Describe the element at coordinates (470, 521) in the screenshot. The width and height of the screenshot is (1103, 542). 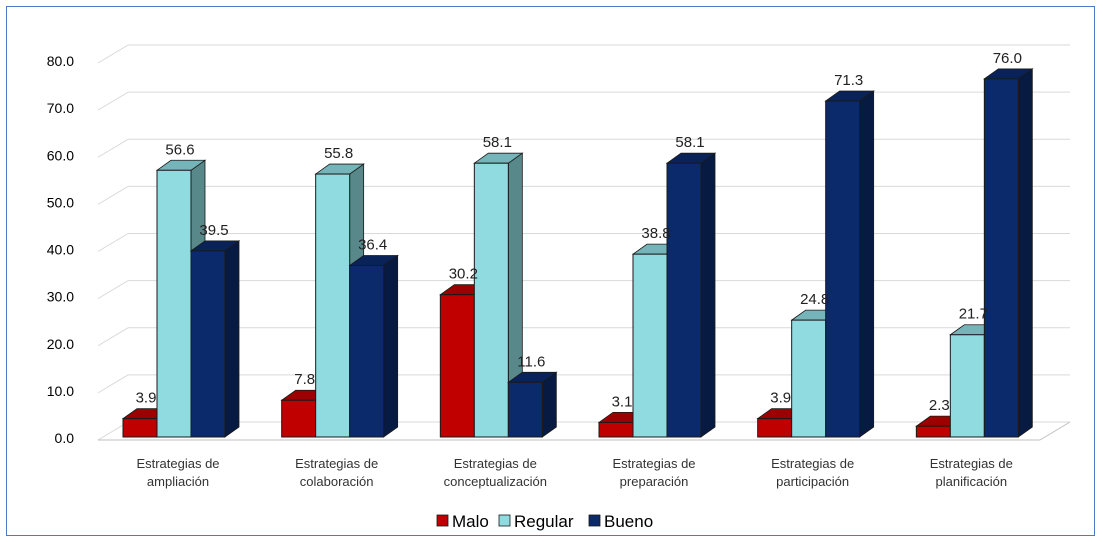
I see `legend-label: Malo` at that location.